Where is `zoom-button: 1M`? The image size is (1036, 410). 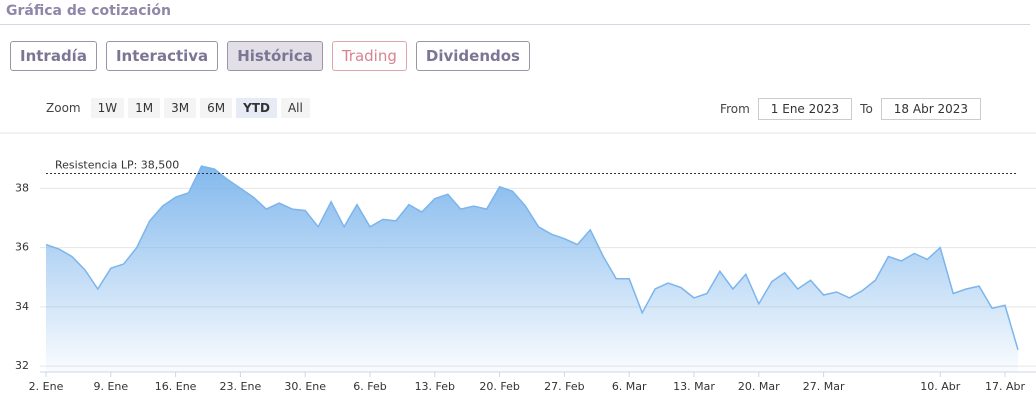 zoom-button: 1M is located at coordinates (144, 108).